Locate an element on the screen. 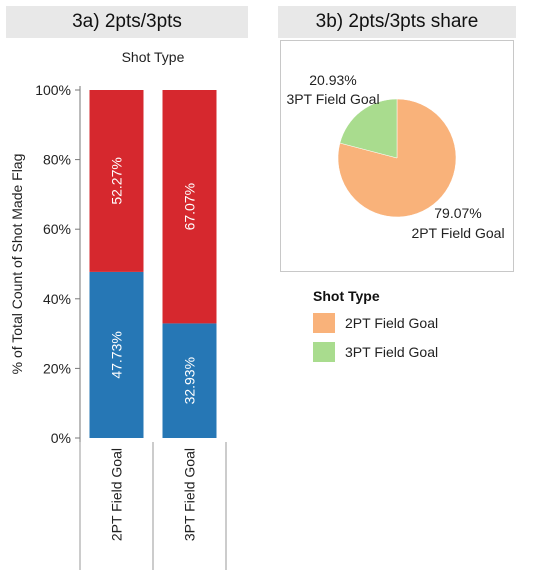 This screenshot has height=586, width=533. legend: Shot Type 2PT Field Goal 3PT Field Goal is located at coordinates (375, 329).